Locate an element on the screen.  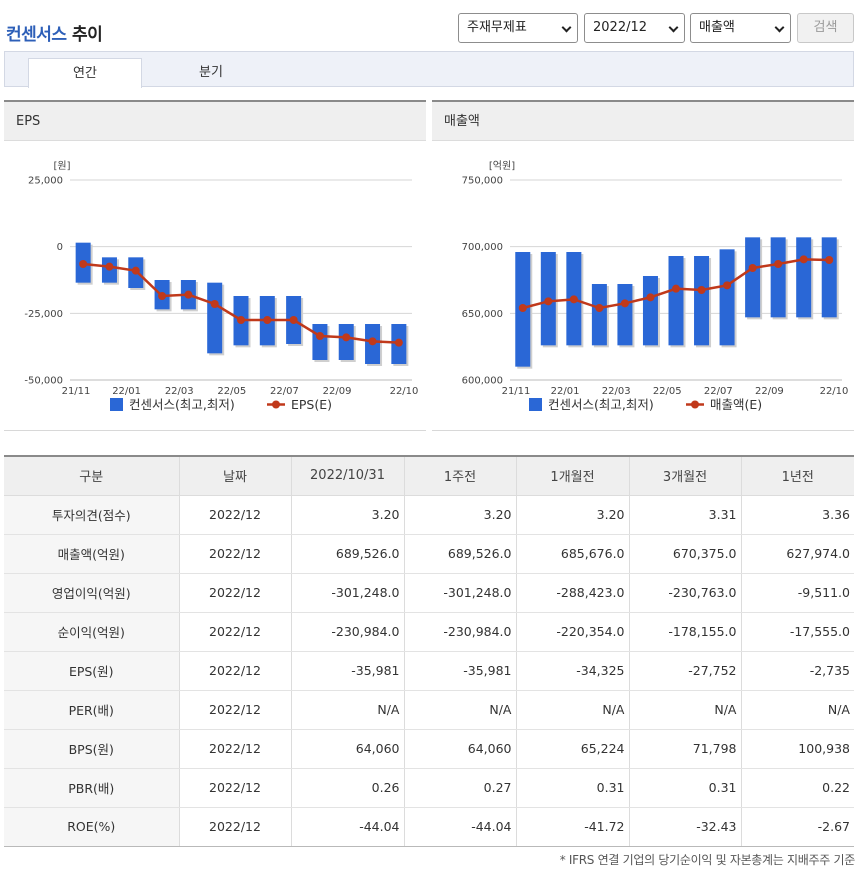
table-cell: -35,981 is located at coordinates (347, 670).